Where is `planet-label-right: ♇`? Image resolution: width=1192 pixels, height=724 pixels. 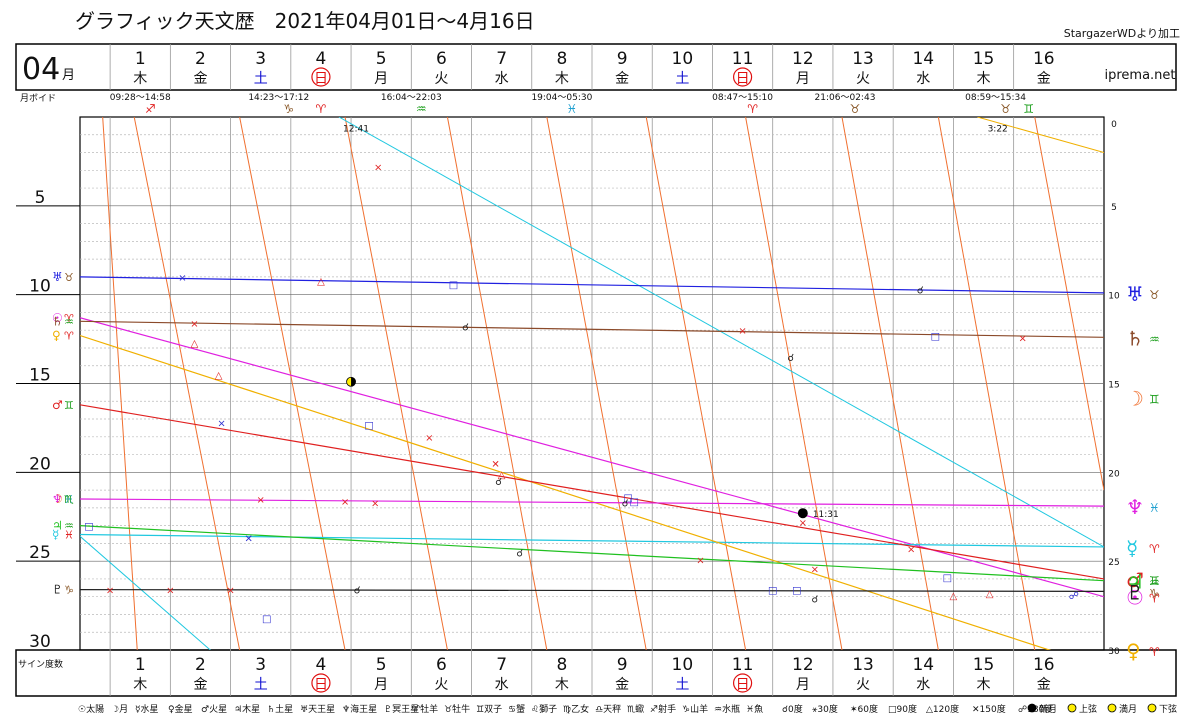
planet-label-right: ♇ is located at coordinates (1135, 592).